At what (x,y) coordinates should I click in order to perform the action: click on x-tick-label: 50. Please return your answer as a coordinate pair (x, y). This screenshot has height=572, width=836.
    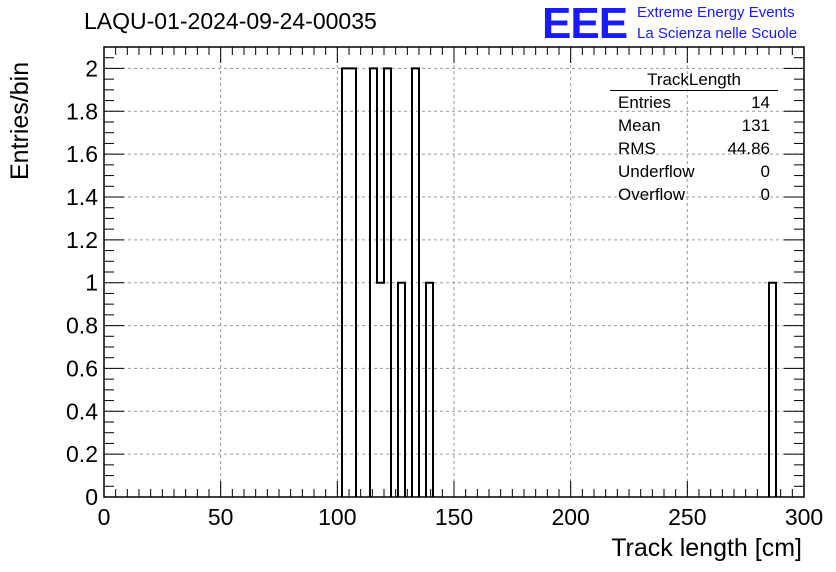
    Looking at the image, I should click on (221, 517).